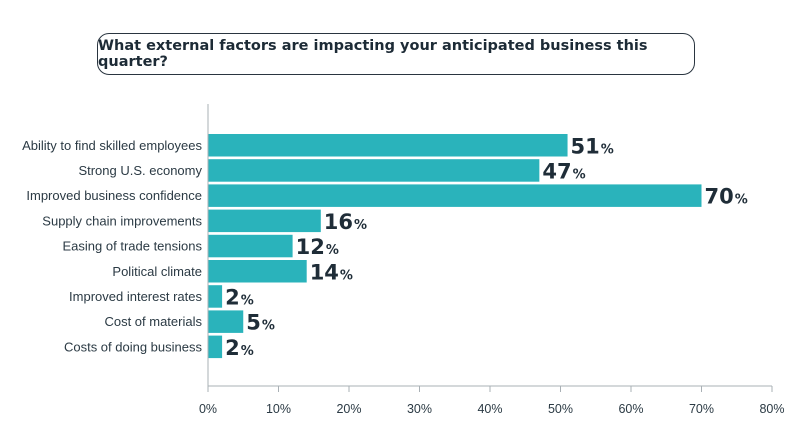 This screenshot has height=445, width=792. I want to click on category-label: Ability to find skilled employees, so click(112, 145).